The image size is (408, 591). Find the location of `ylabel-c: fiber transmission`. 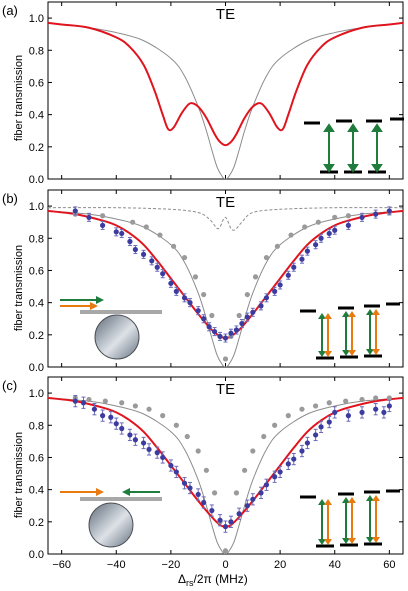

ylabel-c: fiber transmission is located at coordinates (19, 475).